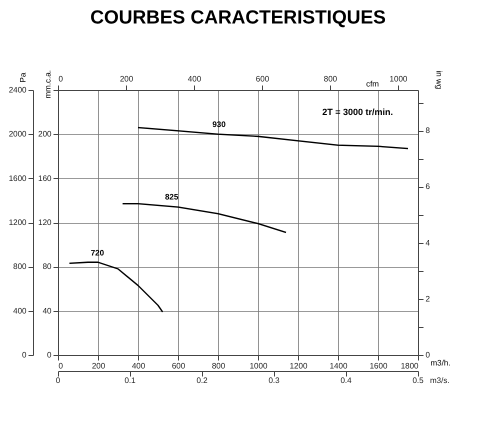  Describe the element at coordinates (58, 380) in the screenshot. I see `text: 0` at that location.